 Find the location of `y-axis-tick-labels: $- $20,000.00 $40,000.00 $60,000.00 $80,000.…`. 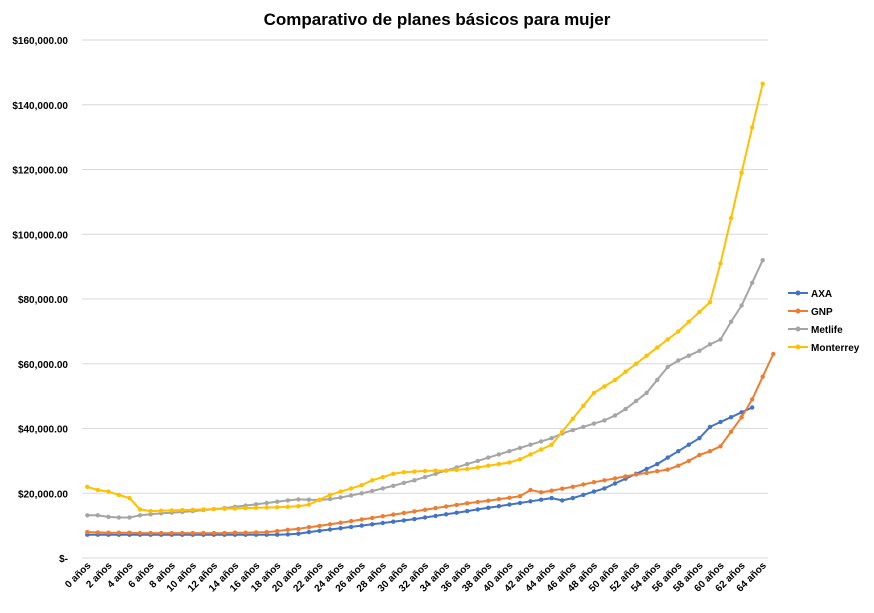

y-axis-tick-labels: $- $20,000.00 $40,000.00 $60,000.00 $80,000.… is located at coordinates (40, 300).